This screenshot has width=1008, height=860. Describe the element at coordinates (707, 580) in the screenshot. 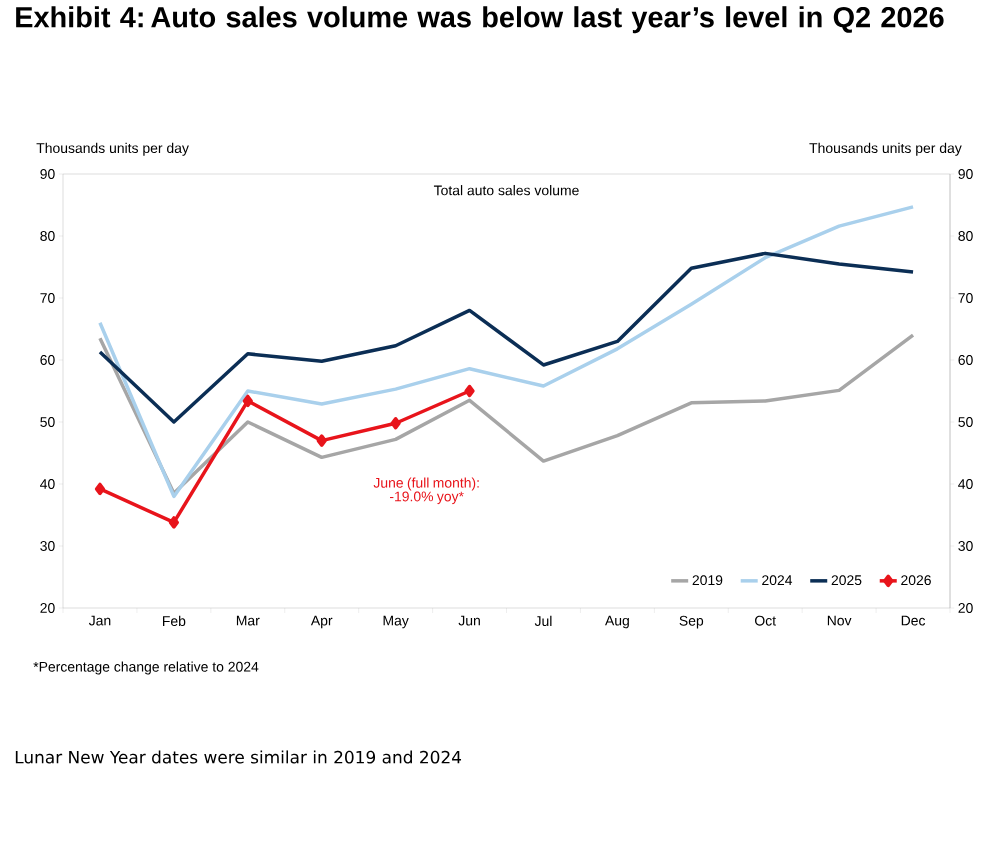

I see `legend-label: 2019` at that location.